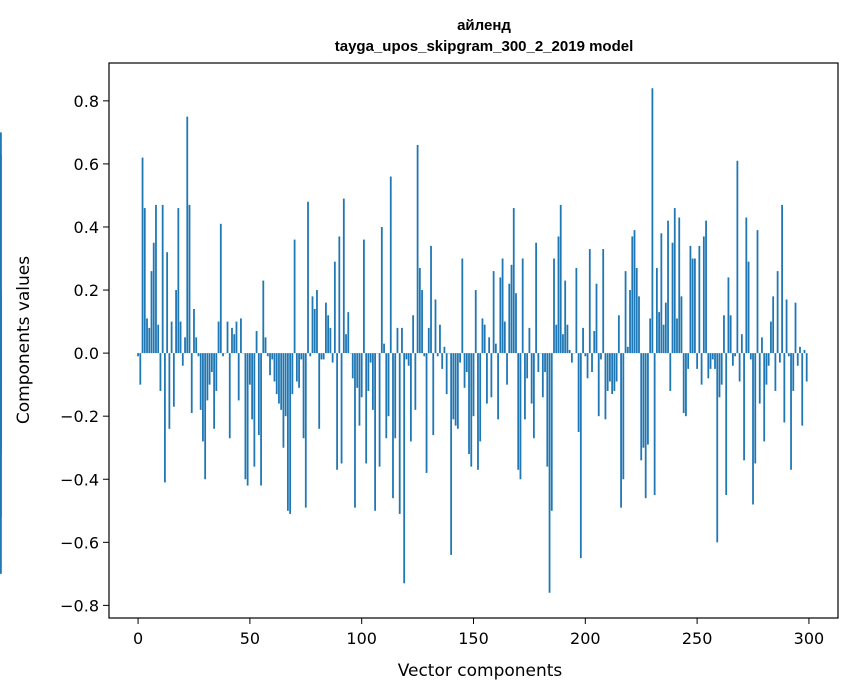 The image size is (867, 696). Describe the element at coordinates (79, 542) in the screenshot. I see `y-tick-label: −0.6` at that location.